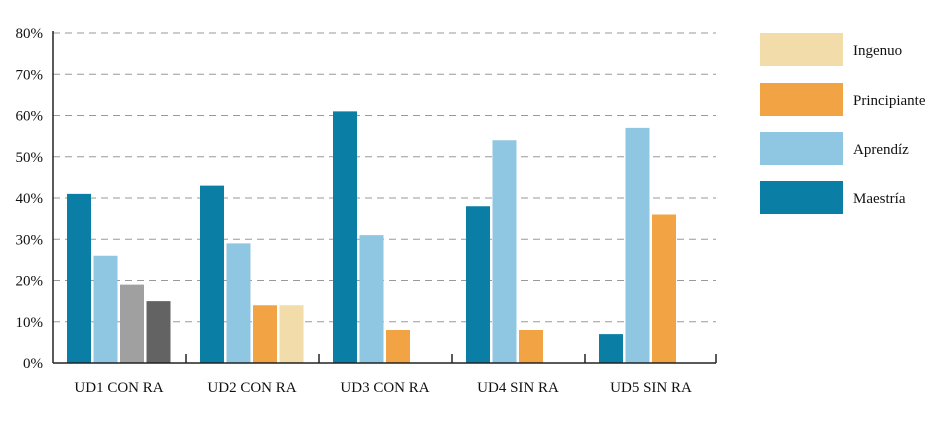  Describe the element at coordinates (30, 34) in the screenshot. I see `y-tick-label: 80%` at that location.